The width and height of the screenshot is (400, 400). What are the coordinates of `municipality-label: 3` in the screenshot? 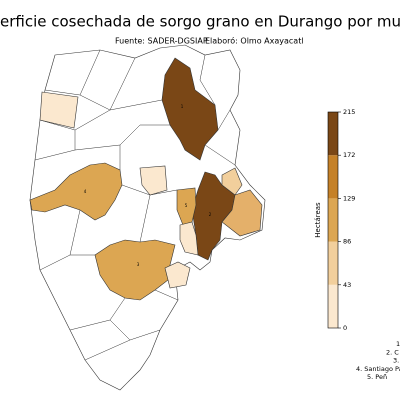 It's located at (138, 264).